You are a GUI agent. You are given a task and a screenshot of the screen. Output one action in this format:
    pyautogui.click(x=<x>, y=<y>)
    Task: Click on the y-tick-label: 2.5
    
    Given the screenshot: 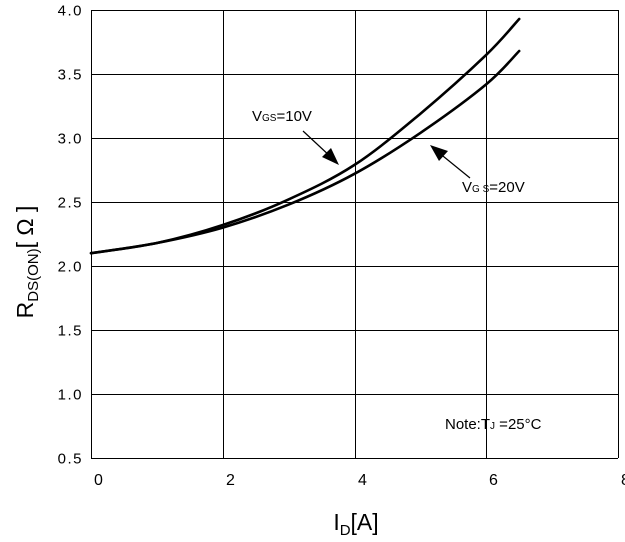 What is the action you would take?
    pyautogui.click(x=70, y=203)
    